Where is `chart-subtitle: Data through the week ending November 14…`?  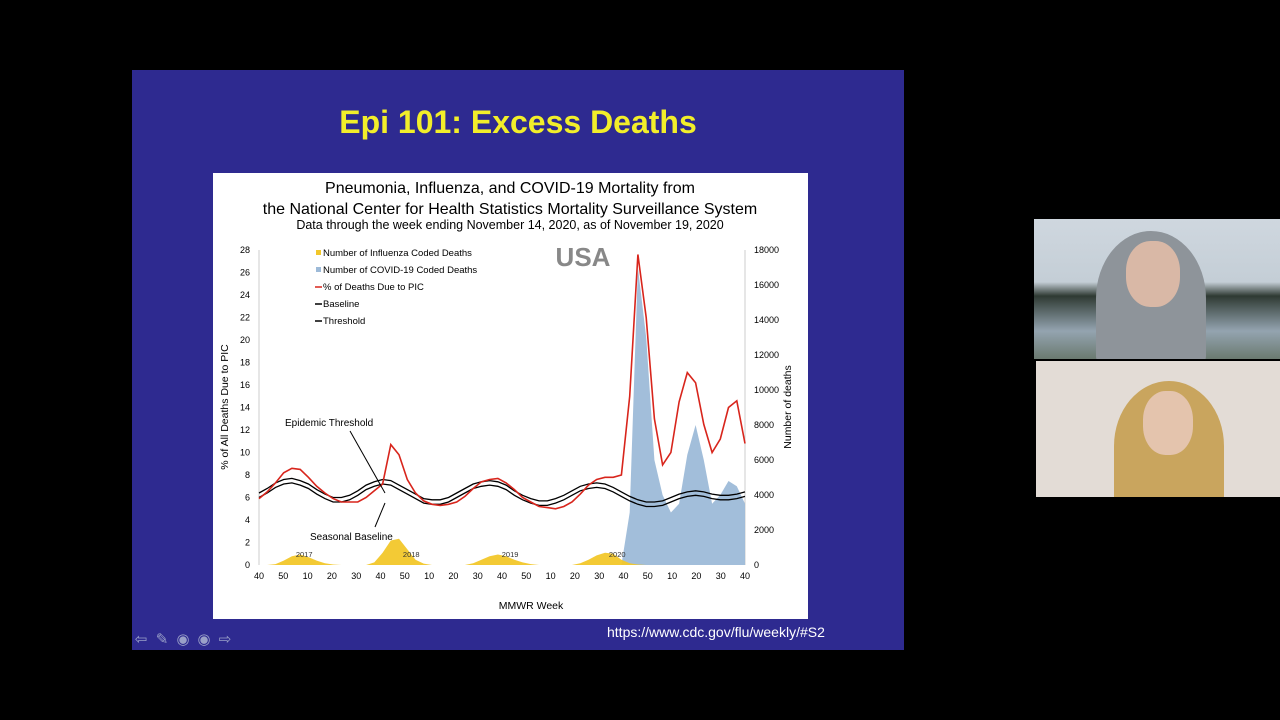
chart-subtitle: Data through the week ending November 14… is located at coordinates (509, 225).